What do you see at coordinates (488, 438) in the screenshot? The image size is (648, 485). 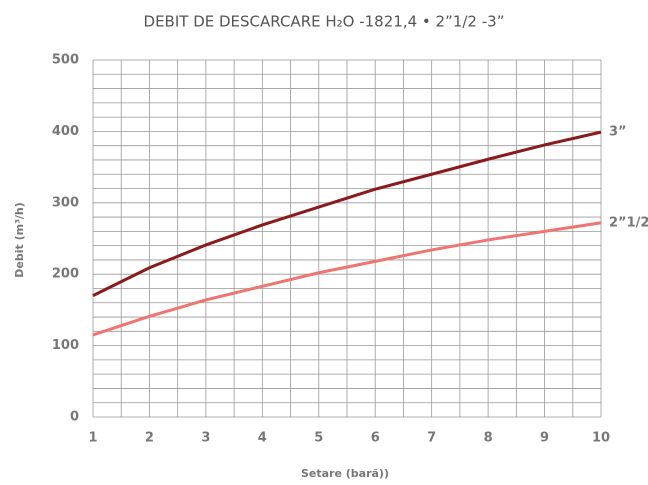 I see `x-tick-label: 8` at bounding box center [488, 438].